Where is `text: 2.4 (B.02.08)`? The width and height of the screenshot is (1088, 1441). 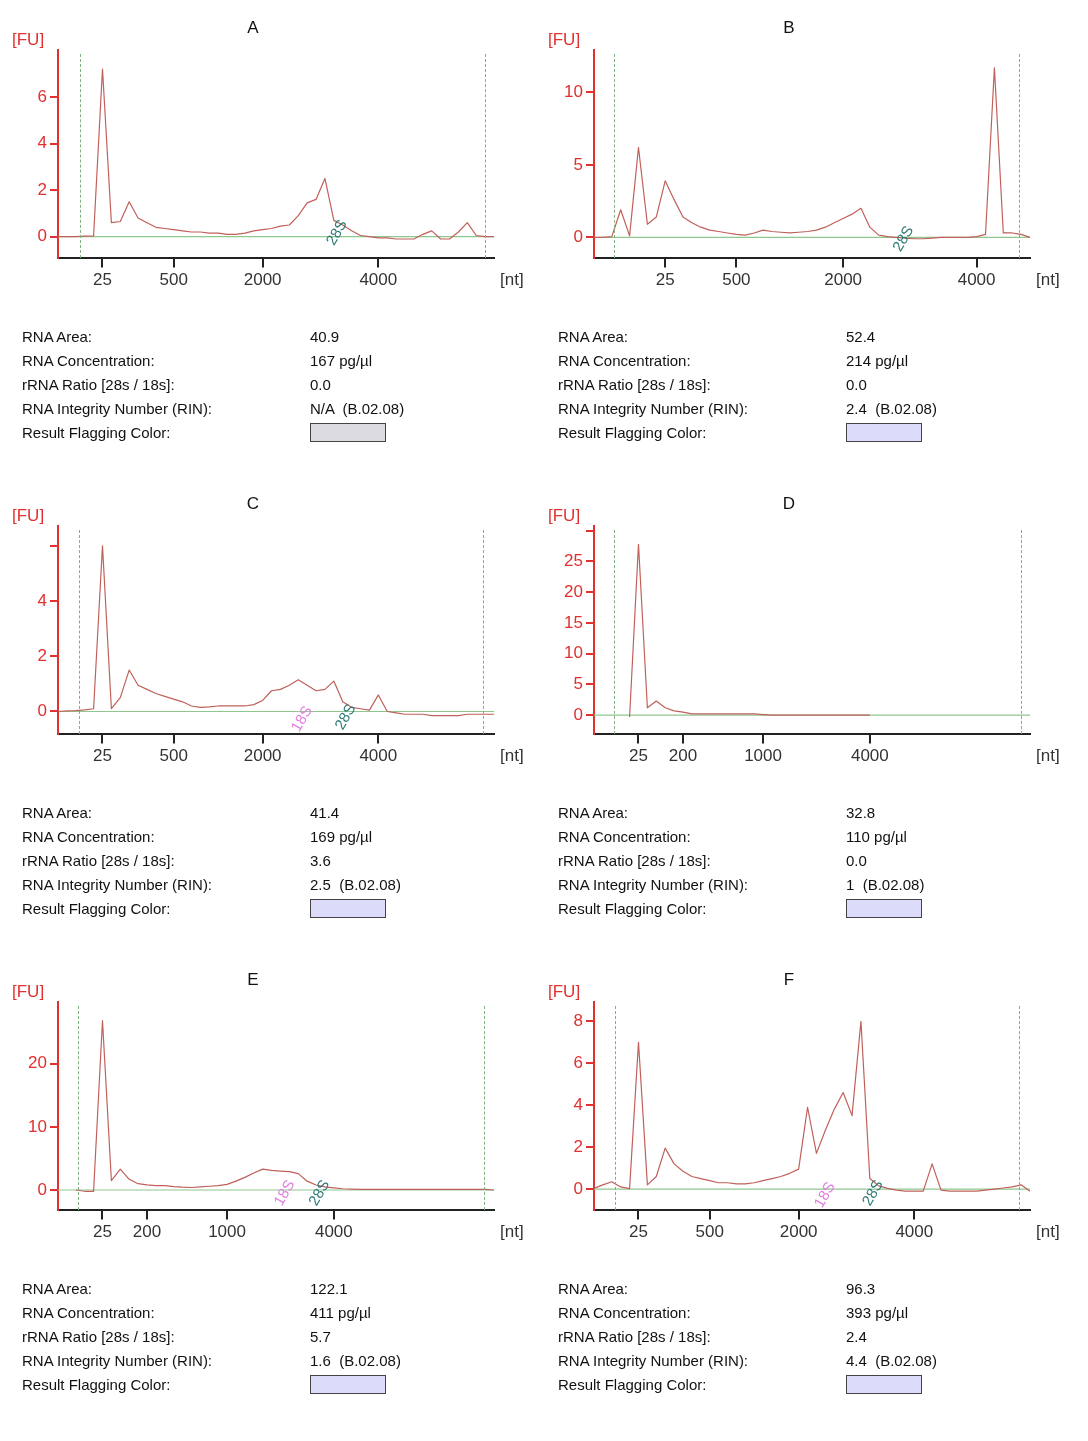
text: 2.4 (B.02.08) is located at coordinates (891, 408).